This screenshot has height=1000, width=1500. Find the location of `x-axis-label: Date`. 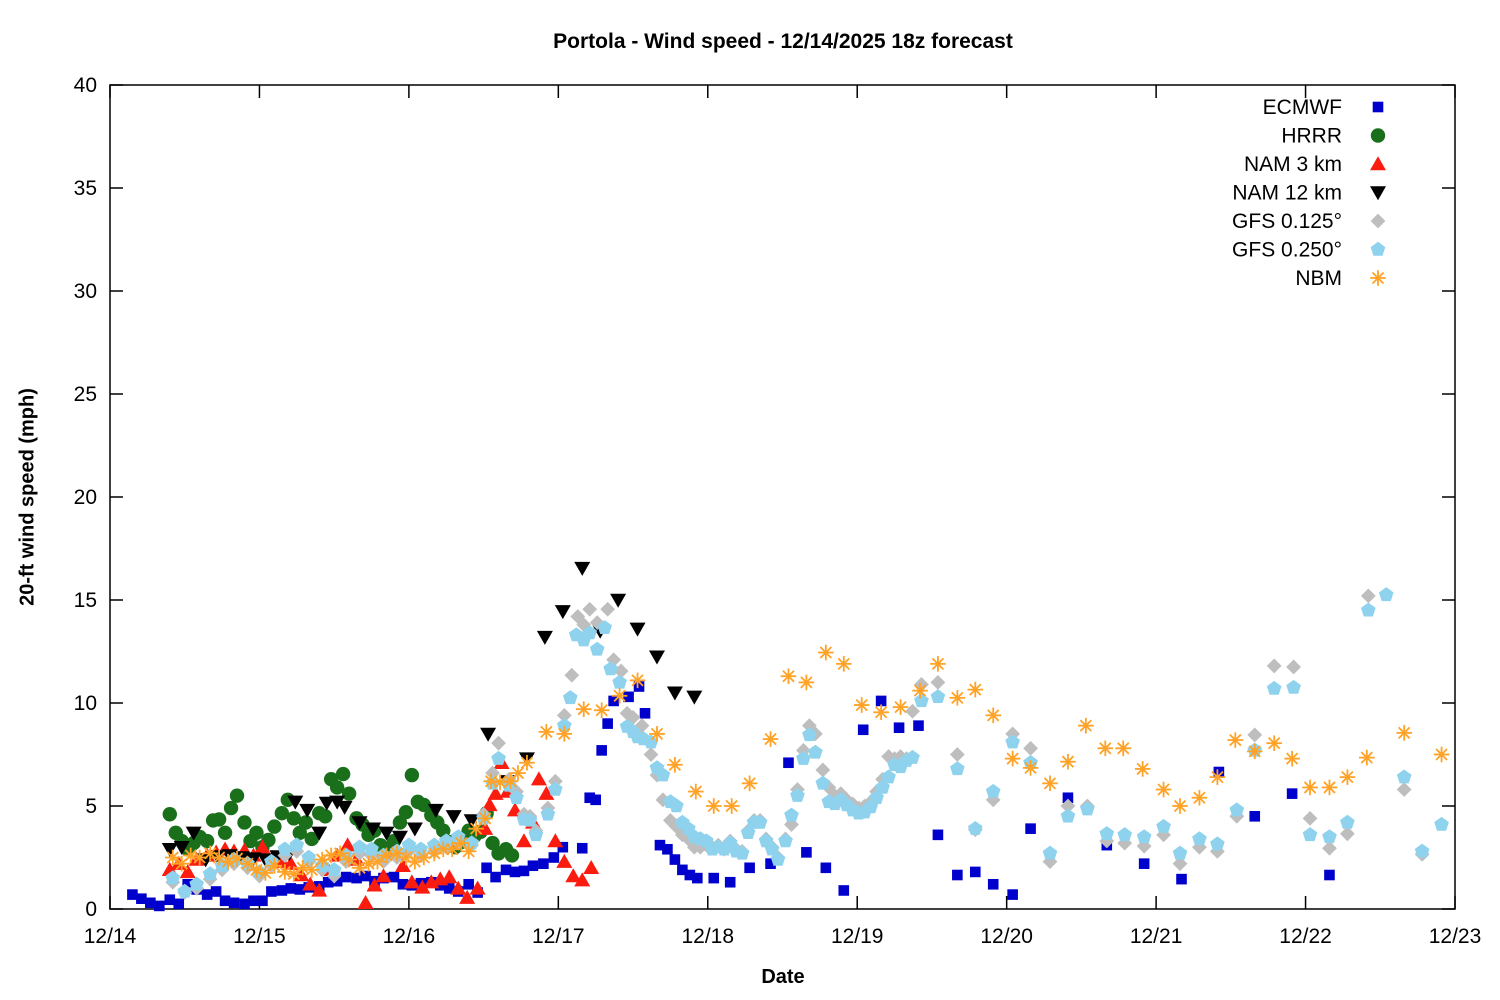

x-axis-label: Date is located at coordinates (783, 977).